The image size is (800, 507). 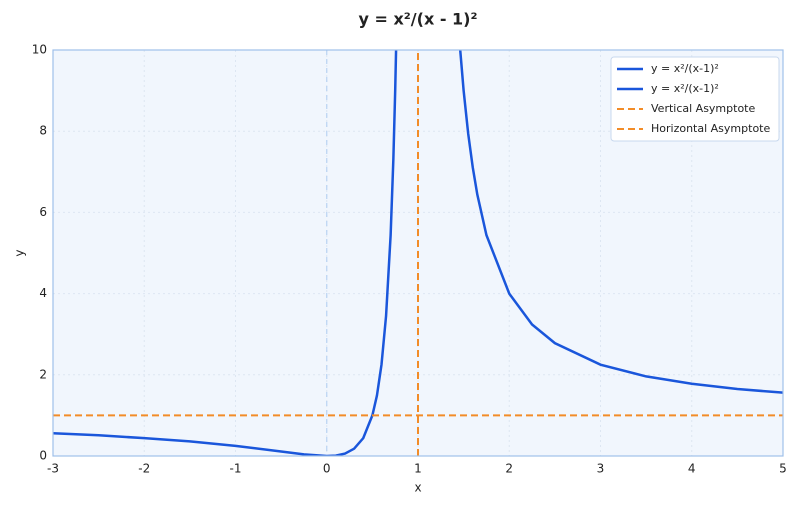 What do you see at coordinates (144, 469) in the screenshot?
I see `x-tick-label: -2` at bounding box center [144, 469].